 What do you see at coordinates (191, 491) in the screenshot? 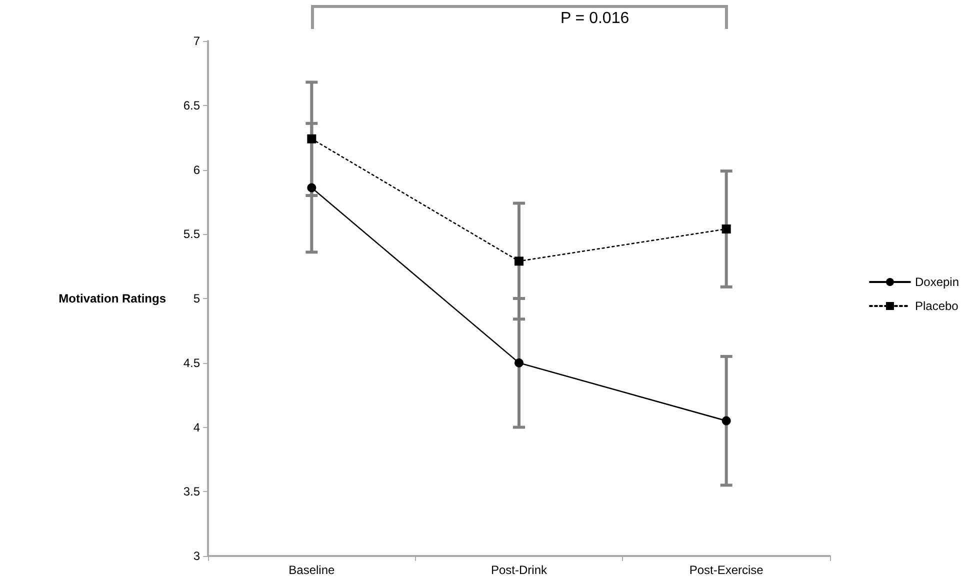
I see `y-tick-label: 3.5` at bounding box center [191, 491].